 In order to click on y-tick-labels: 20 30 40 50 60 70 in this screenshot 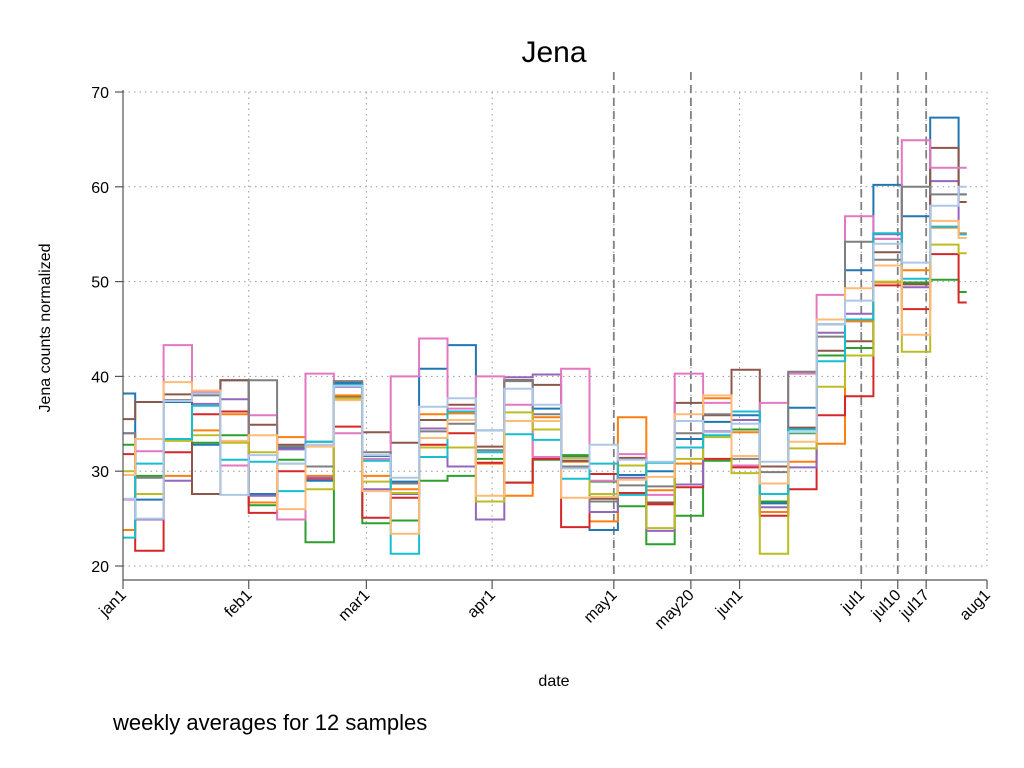, I will do `click(100, 330)`.